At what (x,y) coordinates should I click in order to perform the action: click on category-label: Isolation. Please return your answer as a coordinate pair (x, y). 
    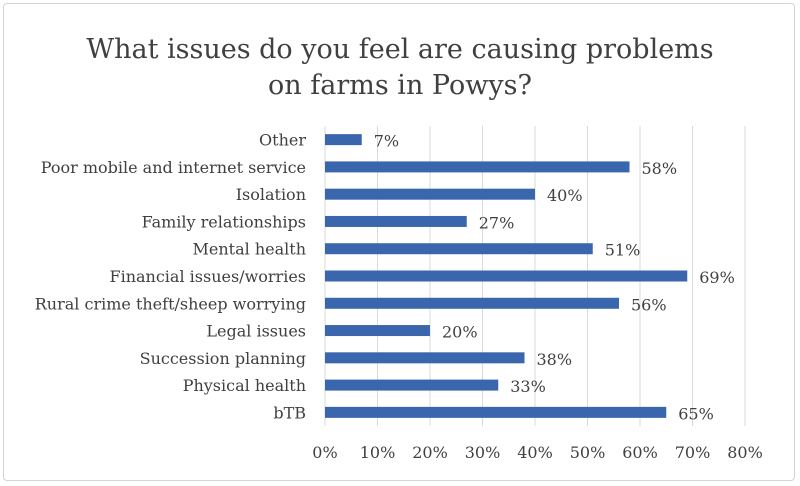
    Looking at the image, I should click on (271, 194).